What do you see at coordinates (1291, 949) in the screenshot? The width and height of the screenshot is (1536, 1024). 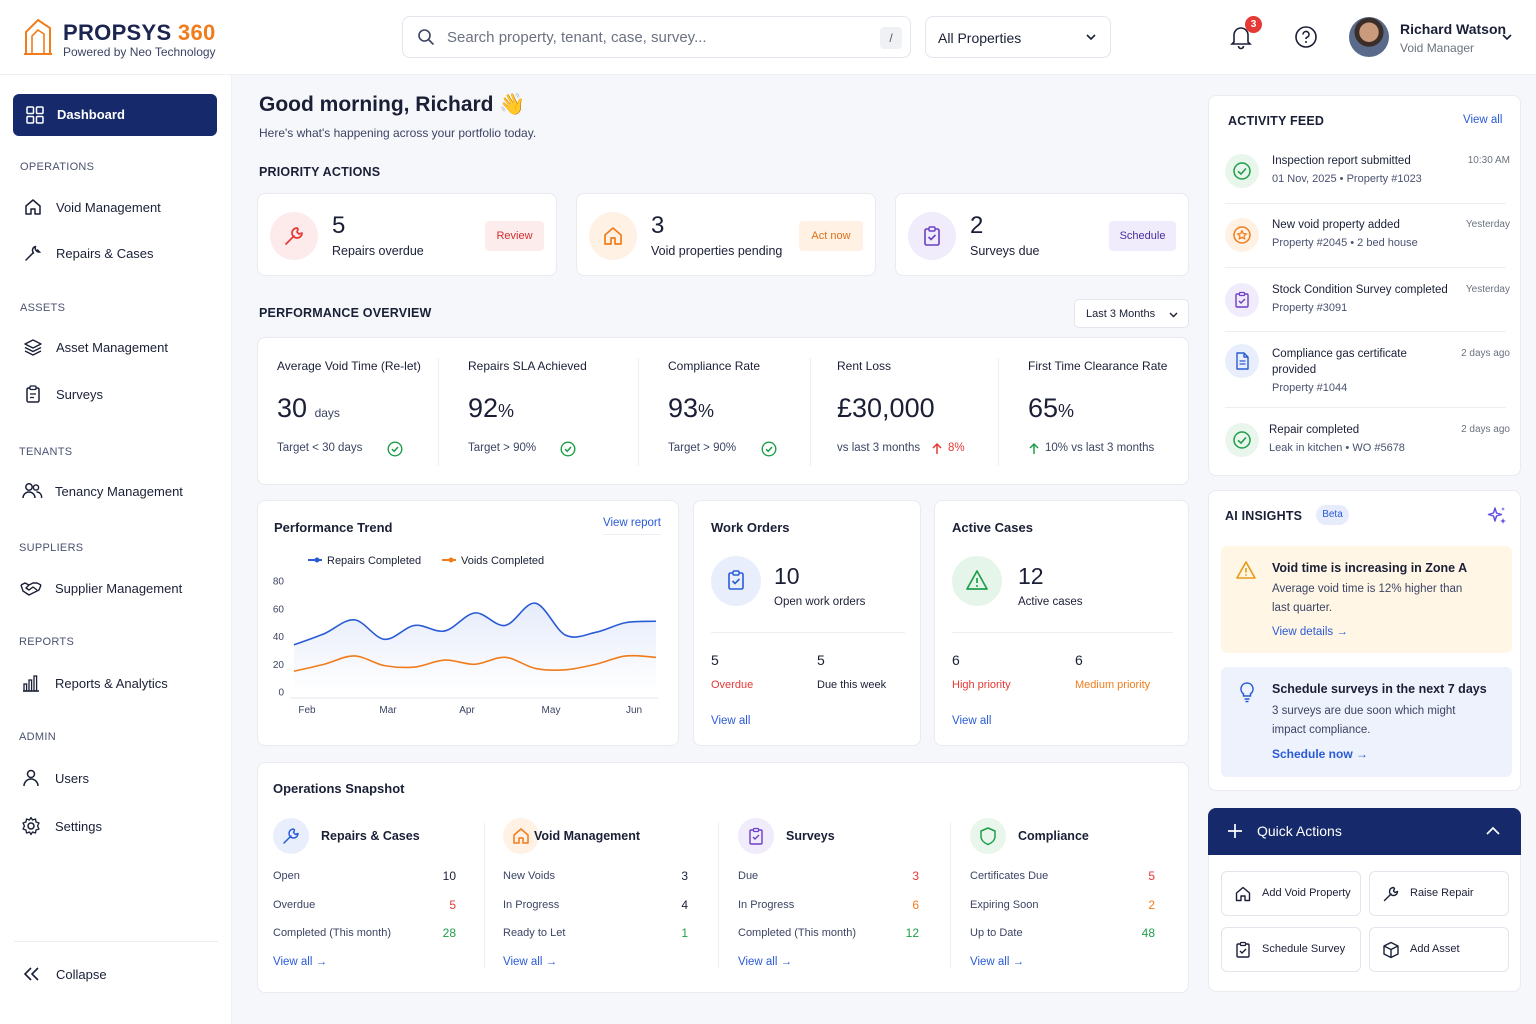 I see `schedule-survey-button: Schedule Survey` at bounding box center [1291, 949].